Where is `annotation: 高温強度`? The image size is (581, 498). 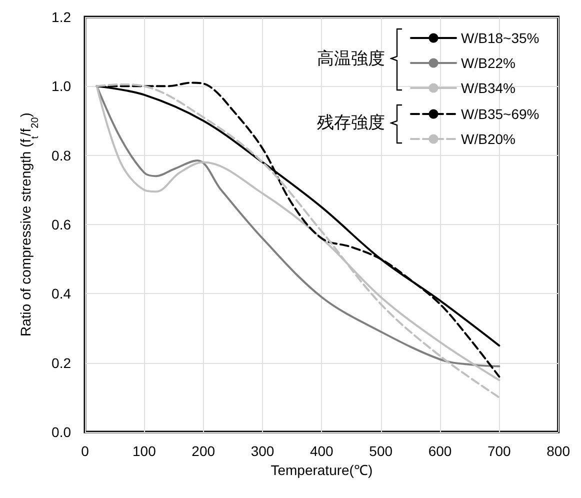
annotation: 高温強度 is located at coordinates (351, 59).